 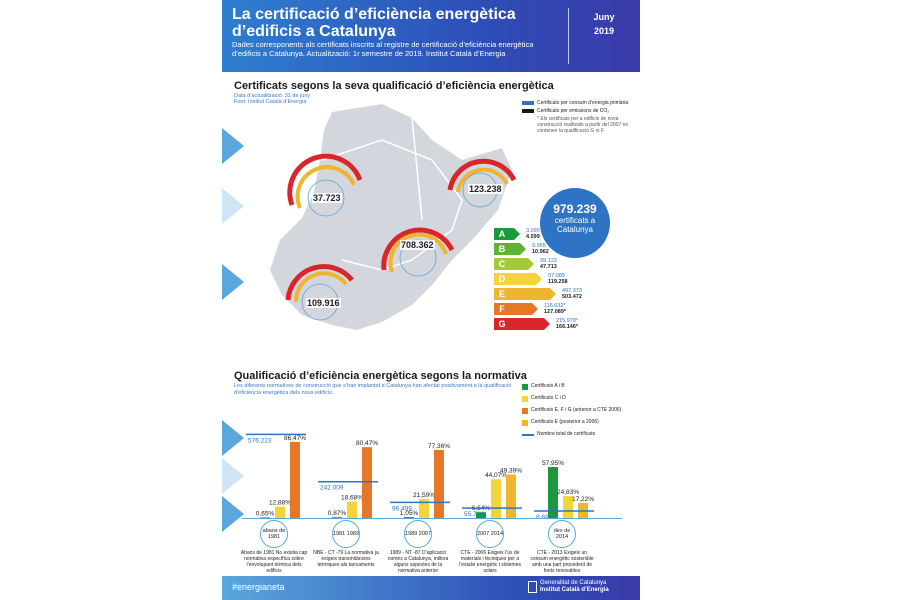 I want to click on rating-letter: E, so click(x=502, y=294).